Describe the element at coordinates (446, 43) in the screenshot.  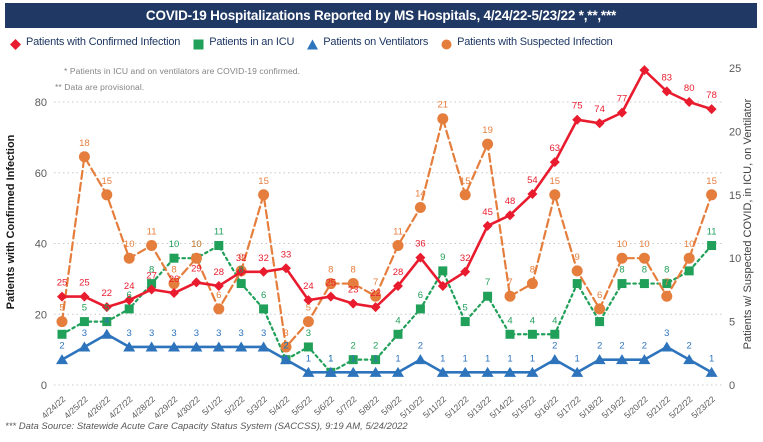
I see `circle-icon` at that location.